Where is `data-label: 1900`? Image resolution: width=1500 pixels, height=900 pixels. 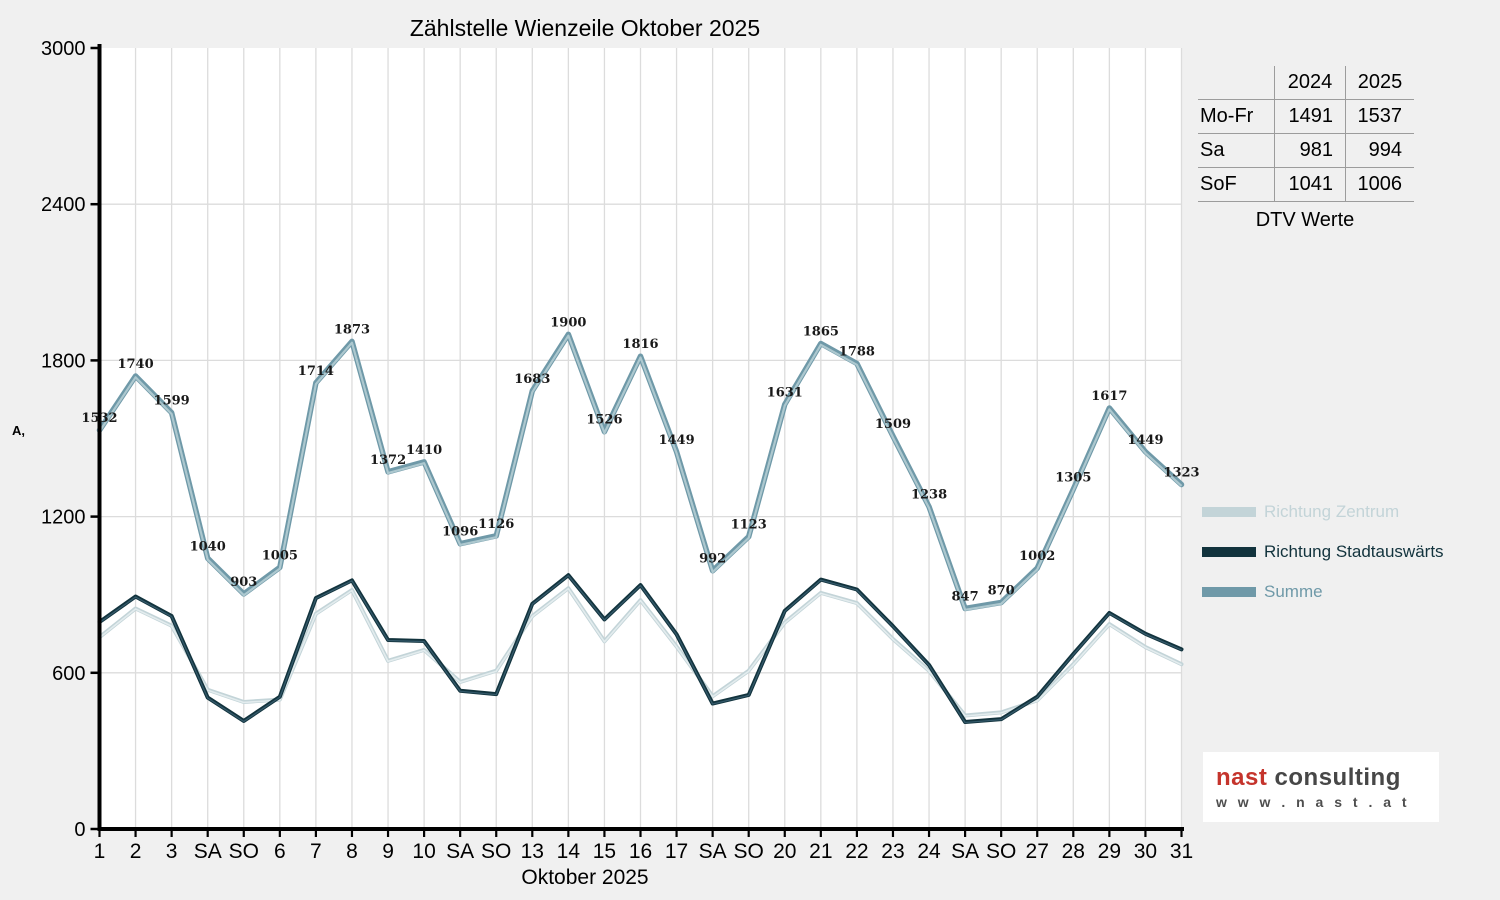 data-label: 1900 is located at coordinates (568, 322).